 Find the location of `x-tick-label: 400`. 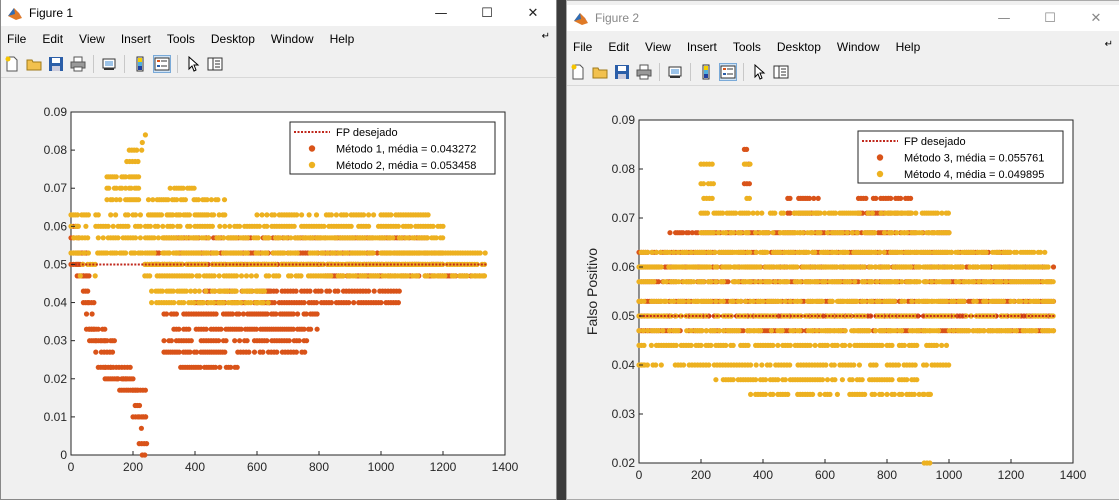

x-tick-label: 400 is located at coordinates (195, 467).